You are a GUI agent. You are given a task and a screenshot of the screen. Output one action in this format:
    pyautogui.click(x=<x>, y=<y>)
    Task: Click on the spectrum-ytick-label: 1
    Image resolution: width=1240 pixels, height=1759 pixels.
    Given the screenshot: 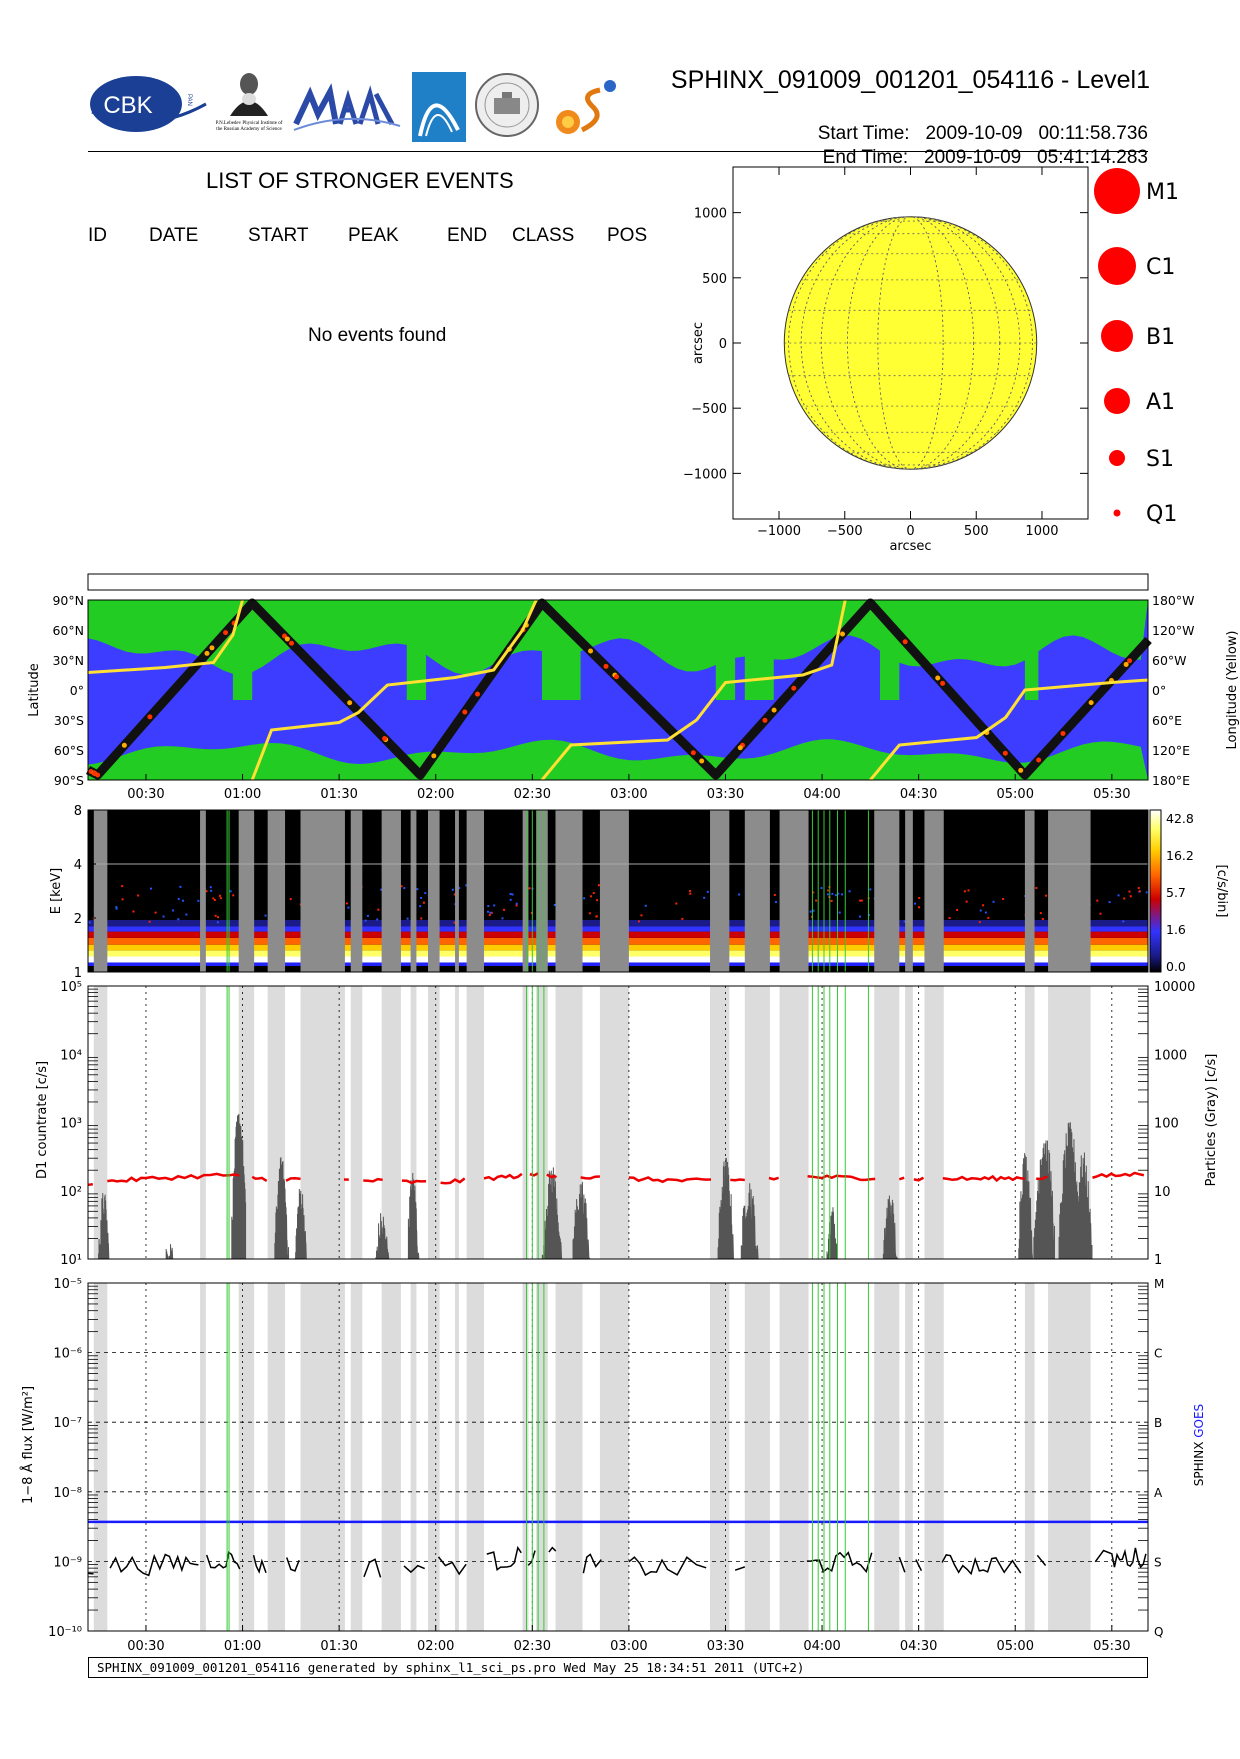 What is the action you would take?
    pyautogui.click(x=78, y=973)
    